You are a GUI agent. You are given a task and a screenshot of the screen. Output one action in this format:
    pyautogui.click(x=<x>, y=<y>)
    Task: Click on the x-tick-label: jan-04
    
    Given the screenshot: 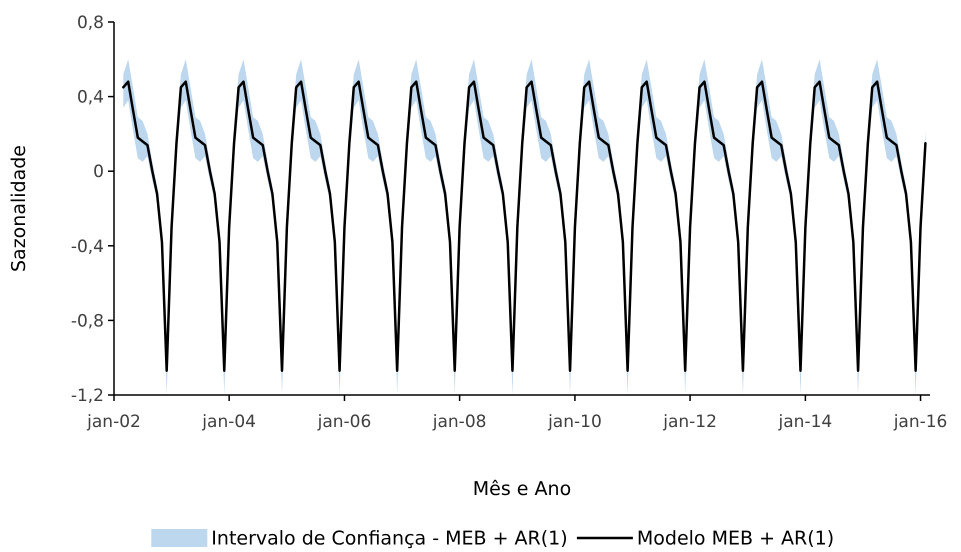 What is the action you would take?
    pyautogui.click(x=228, y=422)
    